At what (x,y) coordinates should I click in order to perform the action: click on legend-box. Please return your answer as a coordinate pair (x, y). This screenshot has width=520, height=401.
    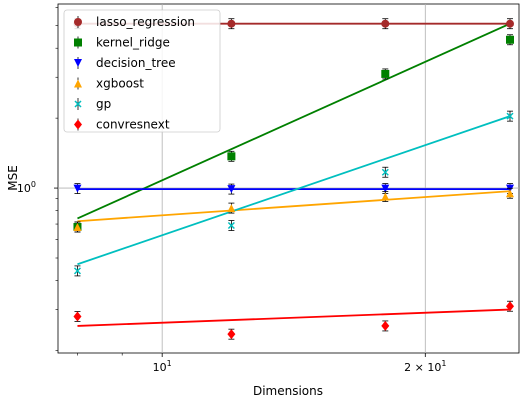
    Looking at the image, I should click on (142, 71).